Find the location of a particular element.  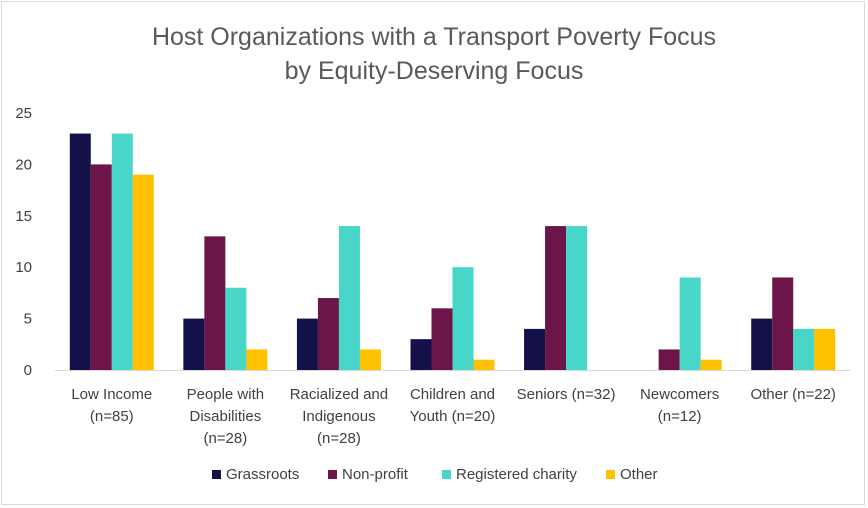

legend-label: Other is located at coordinates (639, 474).